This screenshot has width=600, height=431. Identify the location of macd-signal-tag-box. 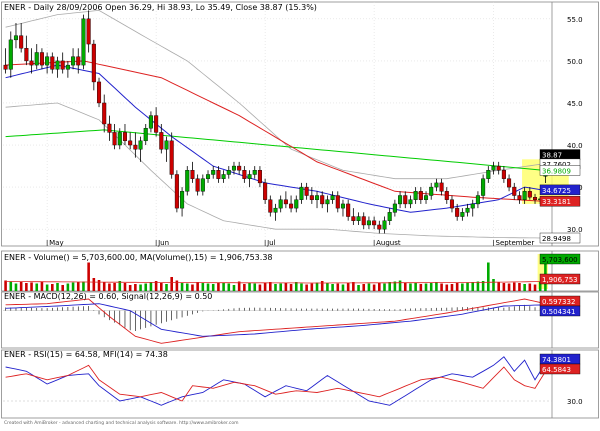
(560, 311).